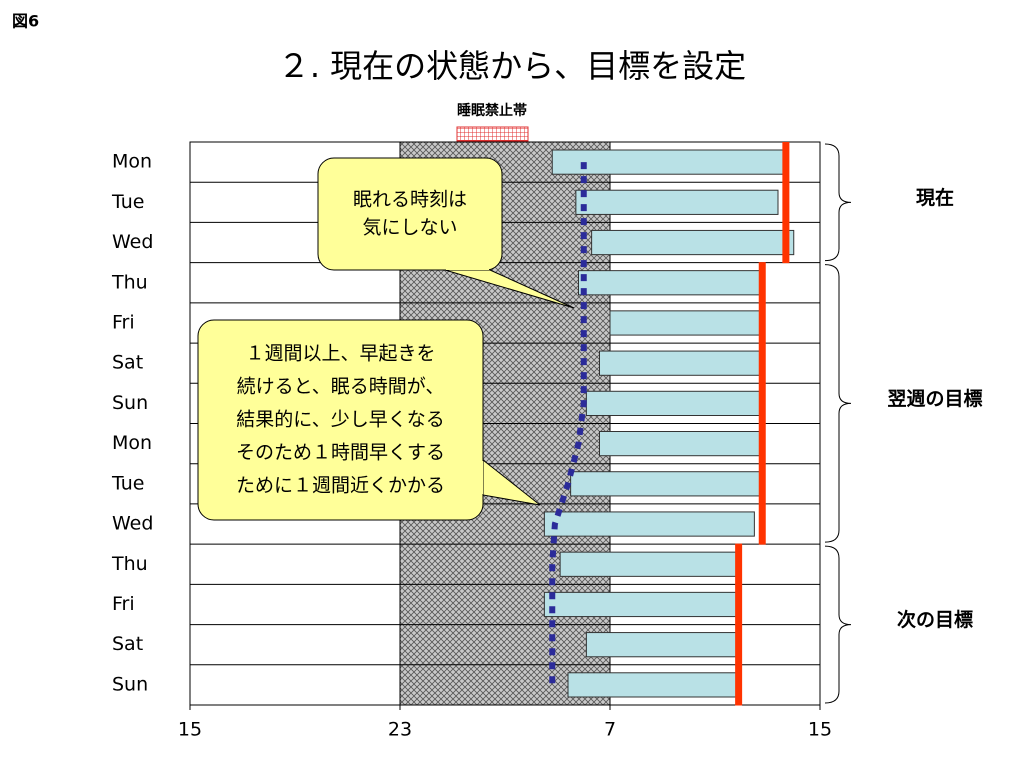 This screenshot has width=1024, height=768. What do you see at coordinates (935, 197) in the screenshot?
I see `group-label: 現在` at bounding box center [935, 197].